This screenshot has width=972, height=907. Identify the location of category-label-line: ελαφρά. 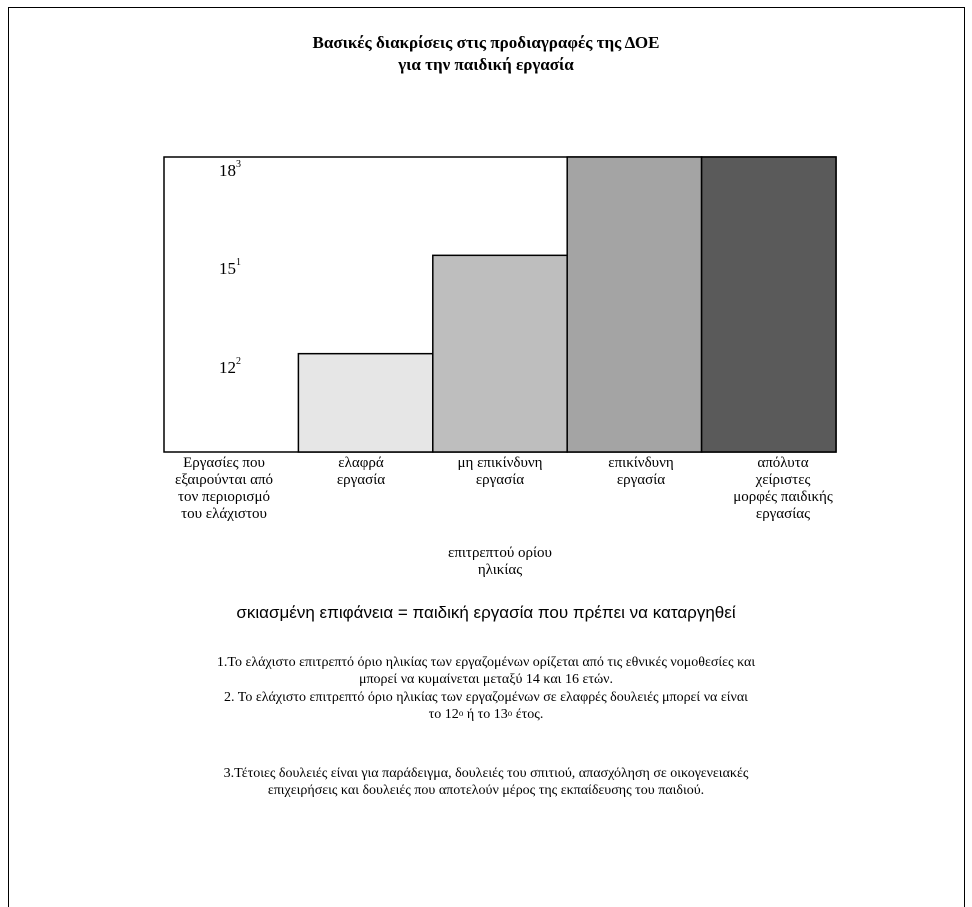
(361, 463).